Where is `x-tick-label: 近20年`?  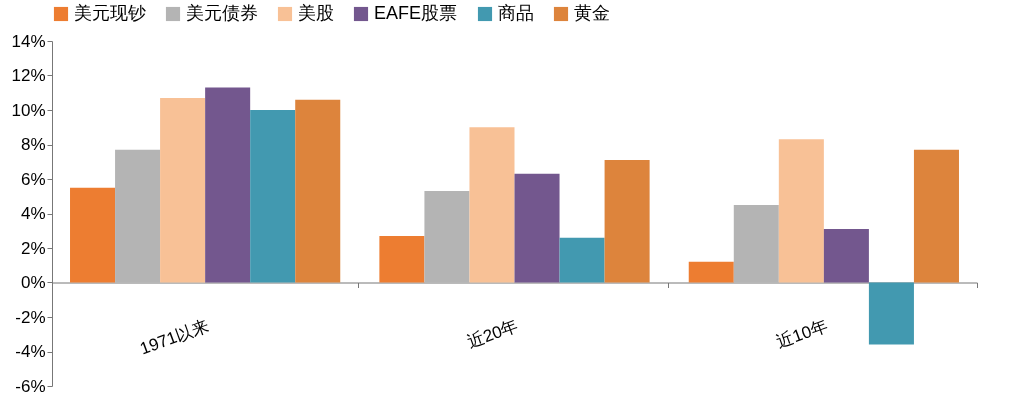
x-tick-label: 近20年 is located at coordinates (492, 334).